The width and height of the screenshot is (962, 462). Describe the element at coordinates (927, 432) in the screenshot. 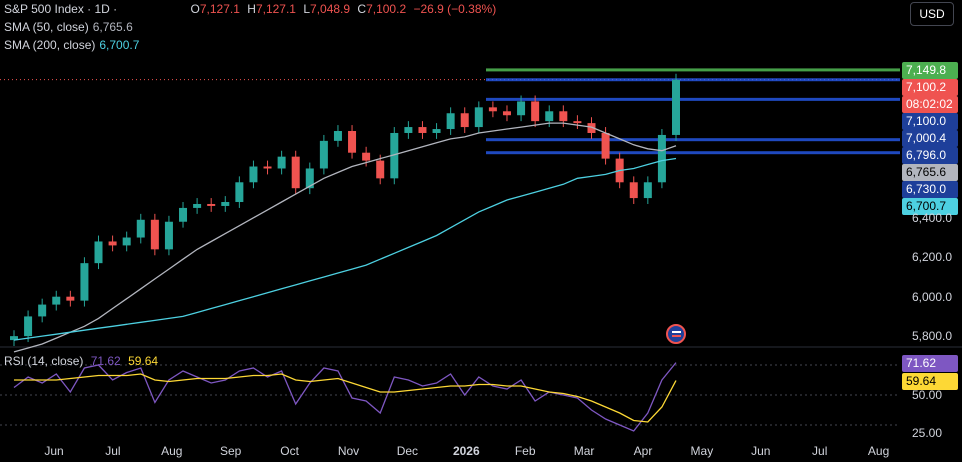

I see `rsi-axis-label: 25.00` at that location.